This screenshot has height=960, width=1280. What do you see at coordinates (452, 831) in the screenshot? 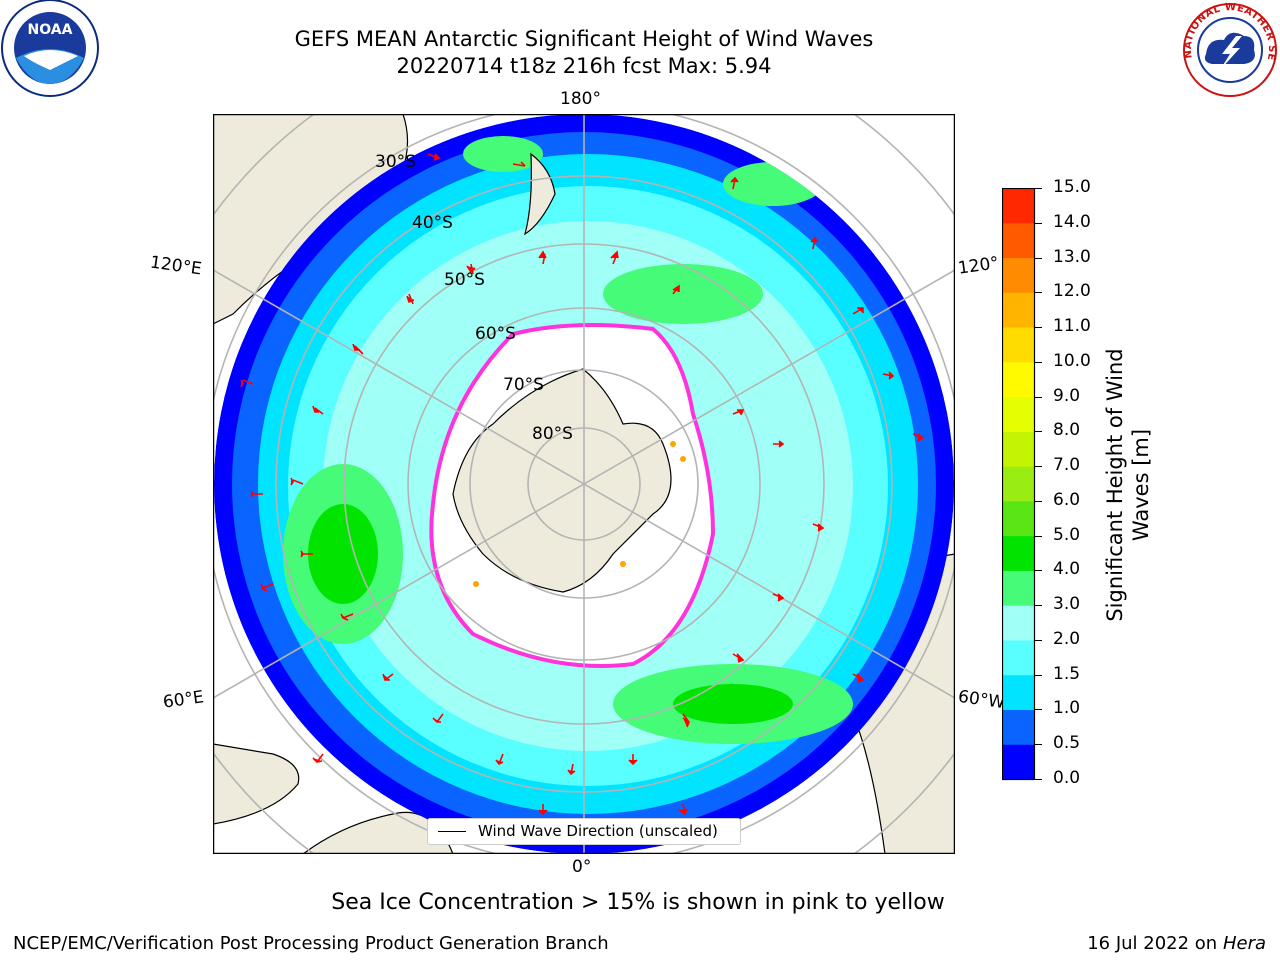
I see `legend-line` at bounding box center [452, 831].